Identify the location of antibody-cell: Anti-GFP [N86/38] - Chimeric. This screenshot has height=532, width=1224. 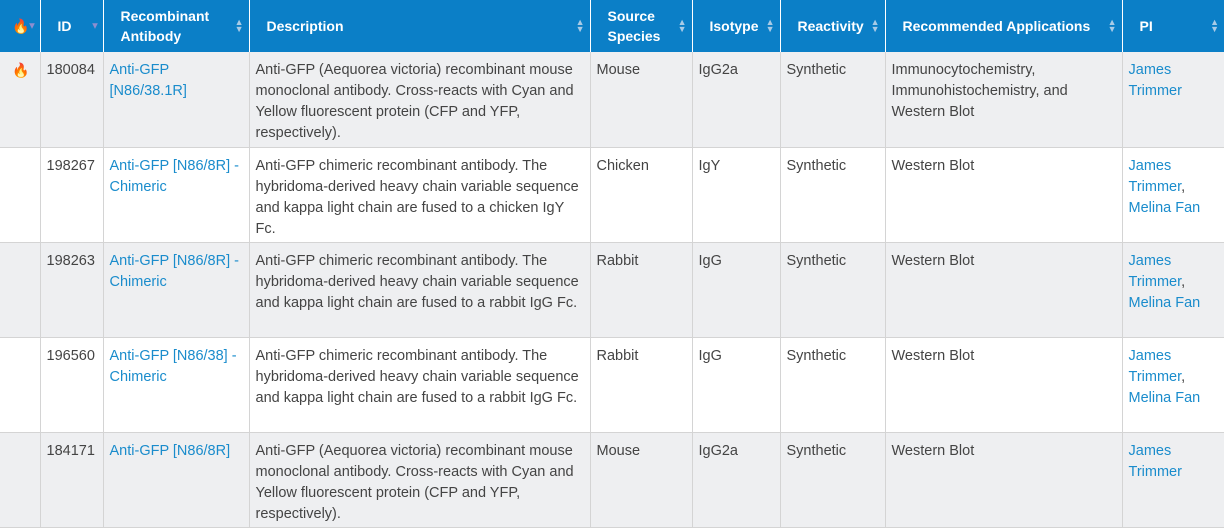
(176, 385).